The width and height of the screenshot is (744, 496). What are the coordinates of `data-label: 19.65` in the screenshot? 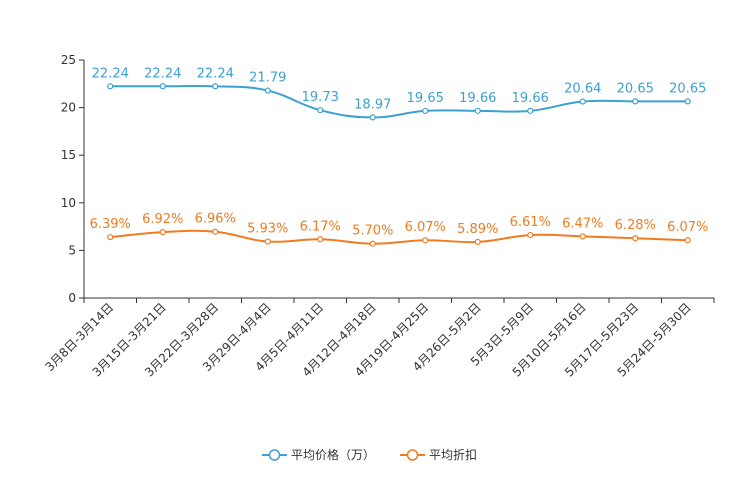 It's located at (425, 98).